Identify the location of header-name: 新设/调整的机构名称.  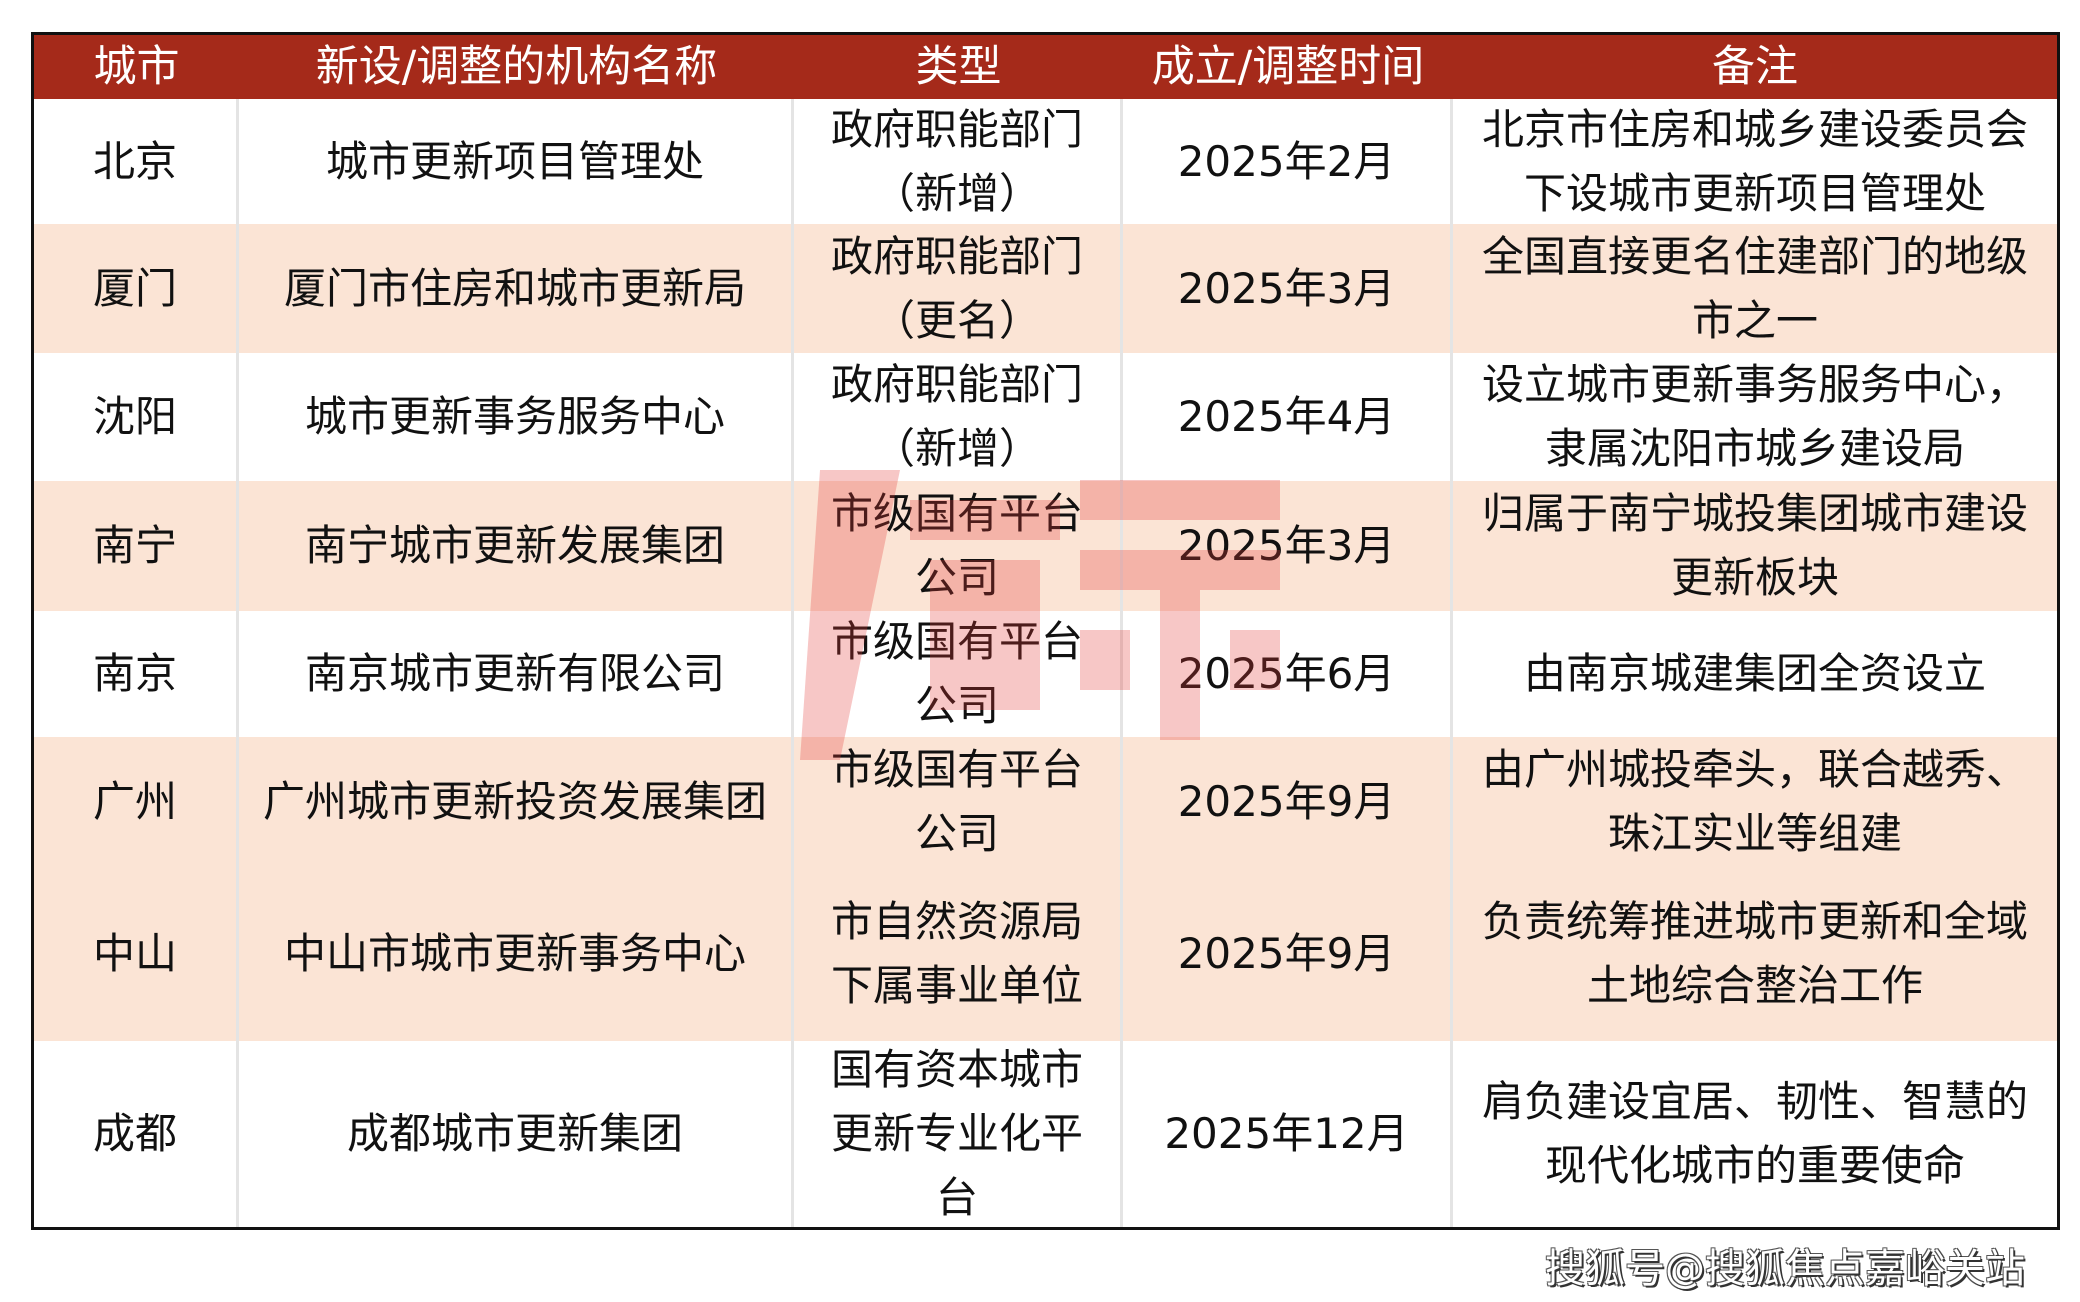
(516, 67).